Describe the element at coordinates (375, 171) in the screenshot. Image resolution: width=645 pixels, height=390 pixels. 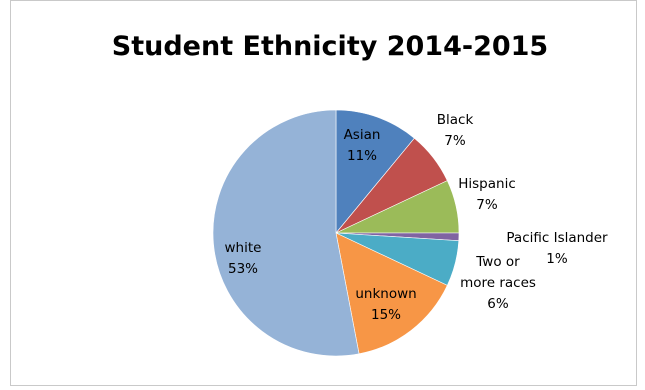
I see `pie-slice-asian` at that location.